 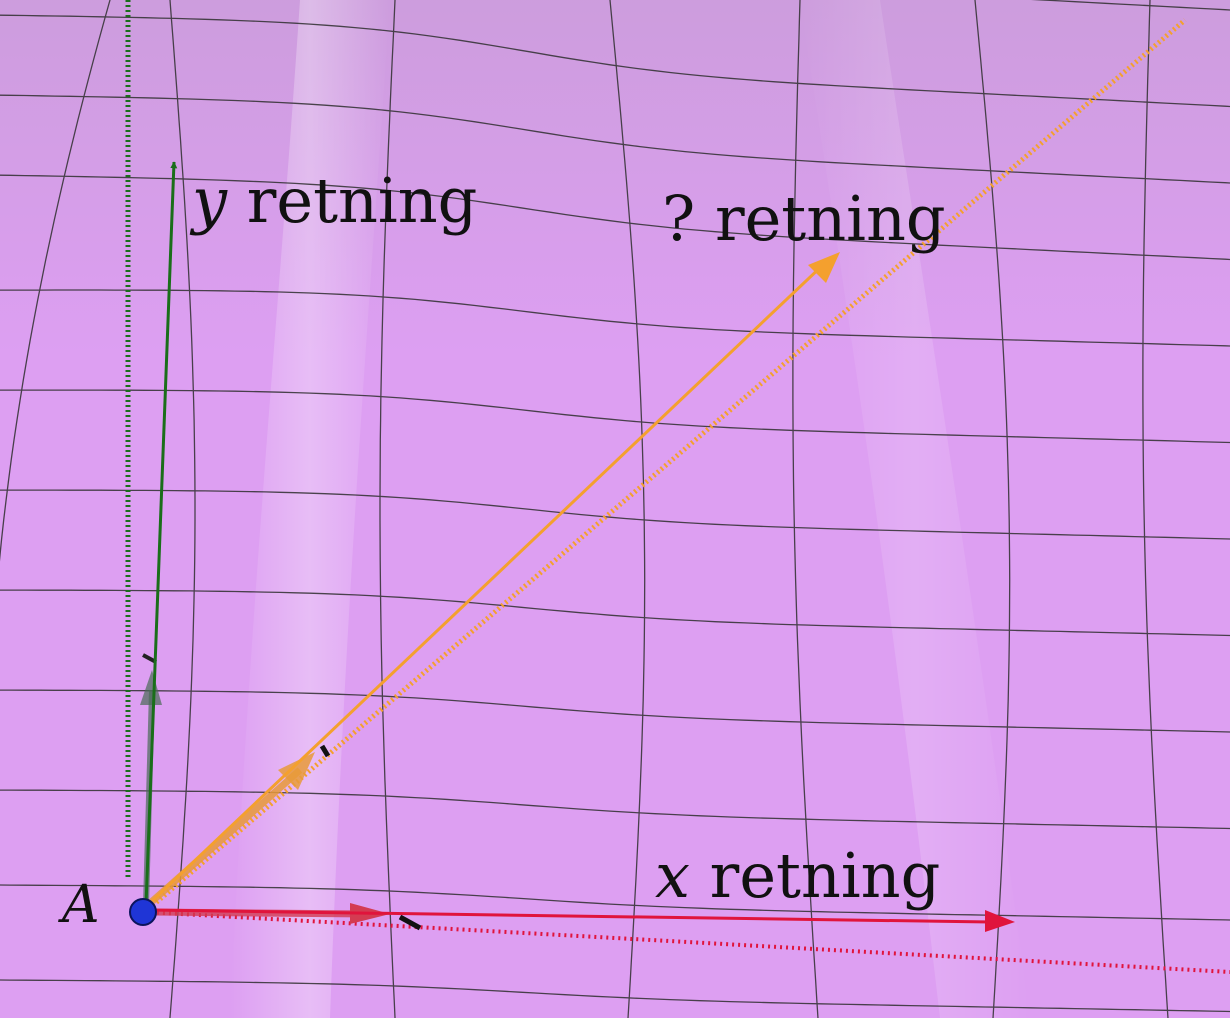 What do you see at coordinates (410, 922) in the screenshot?
I see `x-tick-mark` at bounding box center [410, 922].